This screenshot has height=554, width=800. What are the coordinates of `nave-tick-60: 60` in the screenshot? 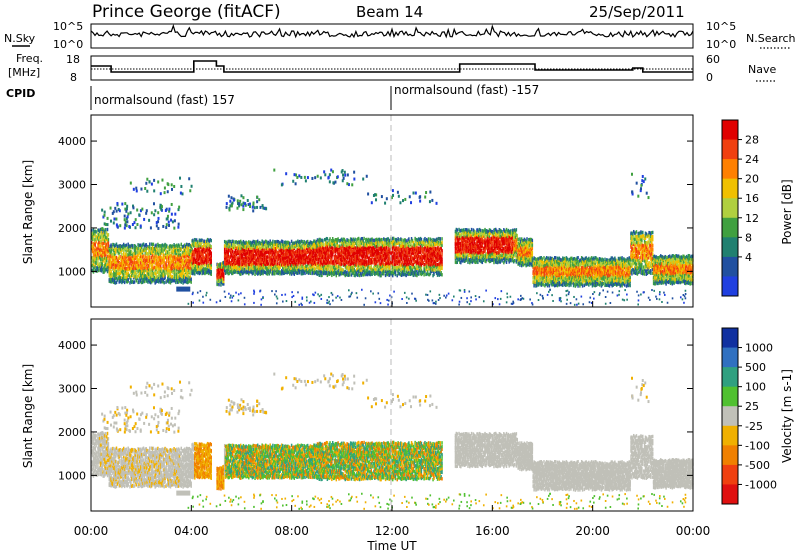 It's located at (713, 59).